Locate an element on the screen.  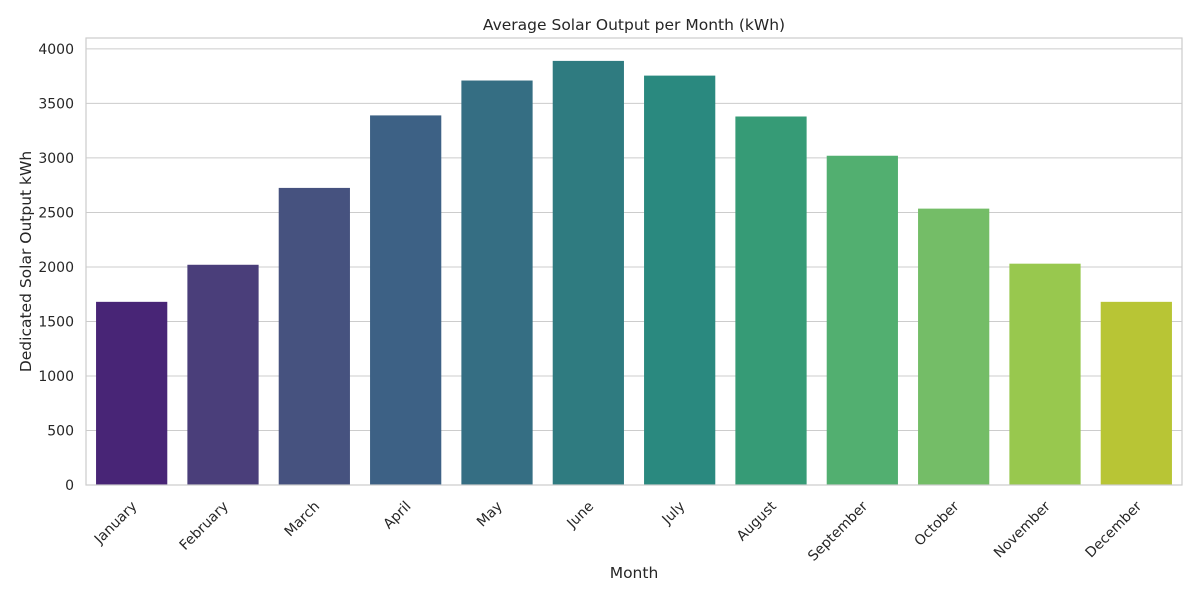
bar-august is located at coordinates (771, 300).